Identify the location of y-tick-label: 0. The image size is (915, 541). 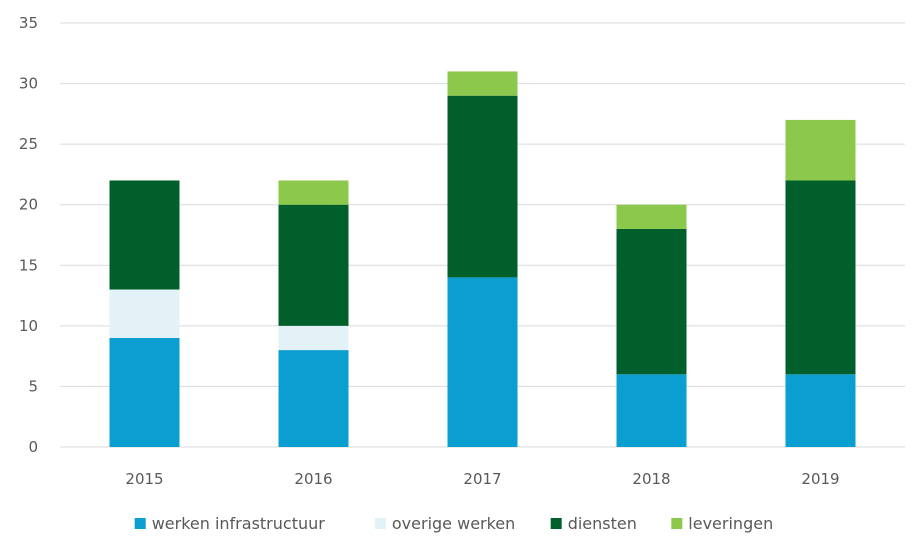
(33, 447).